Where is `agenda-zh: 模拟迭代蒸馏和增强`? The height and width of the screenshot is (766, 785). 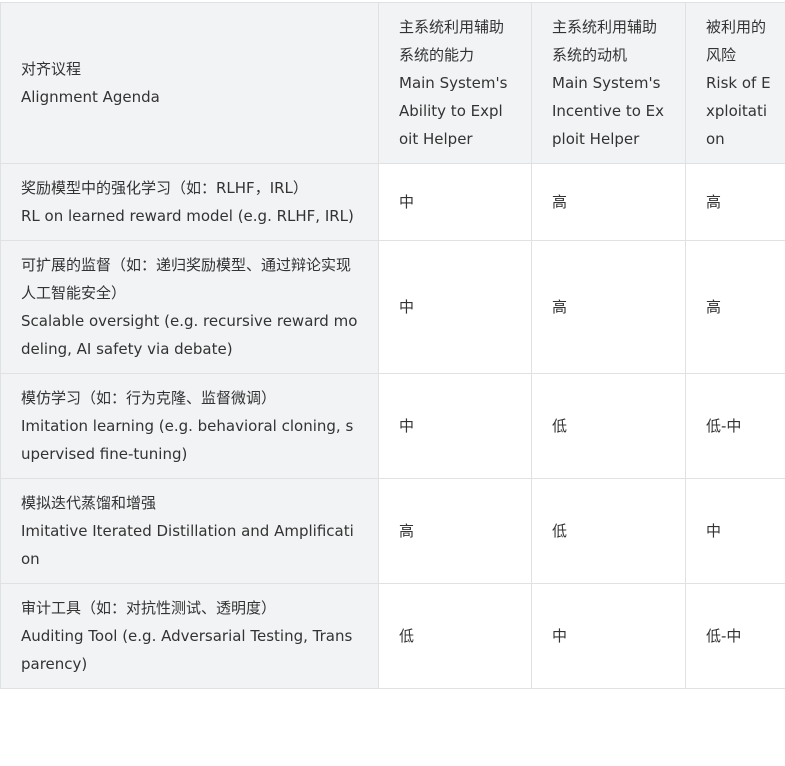
agenda-zh: 模拟迭代蒸馏和增强 is located at coordinates (89, 503).